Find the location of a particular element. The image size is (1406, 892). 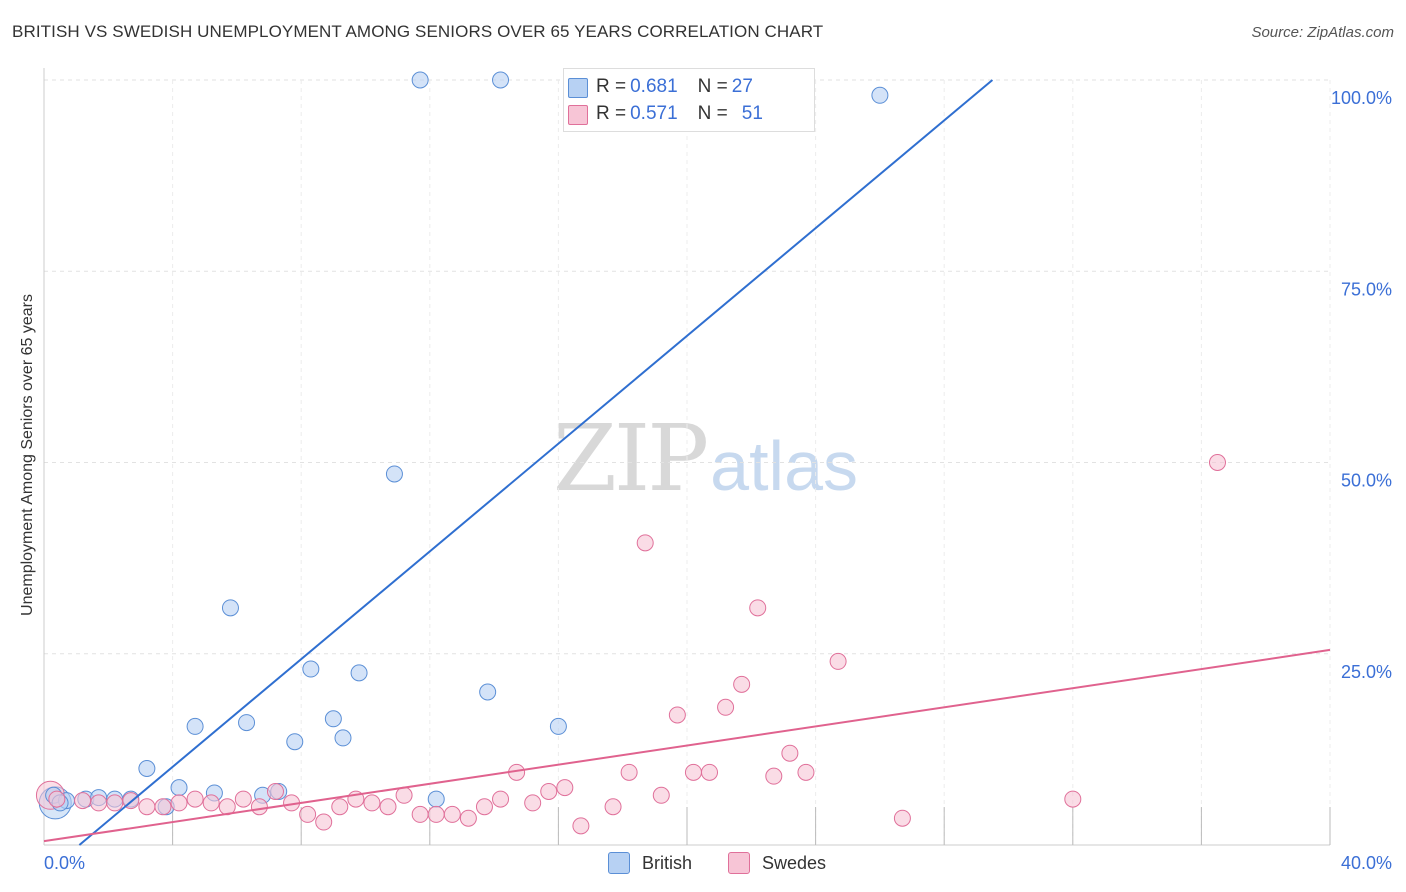

legend-item-swedes: Swedes is located at coordinates (777, 863).